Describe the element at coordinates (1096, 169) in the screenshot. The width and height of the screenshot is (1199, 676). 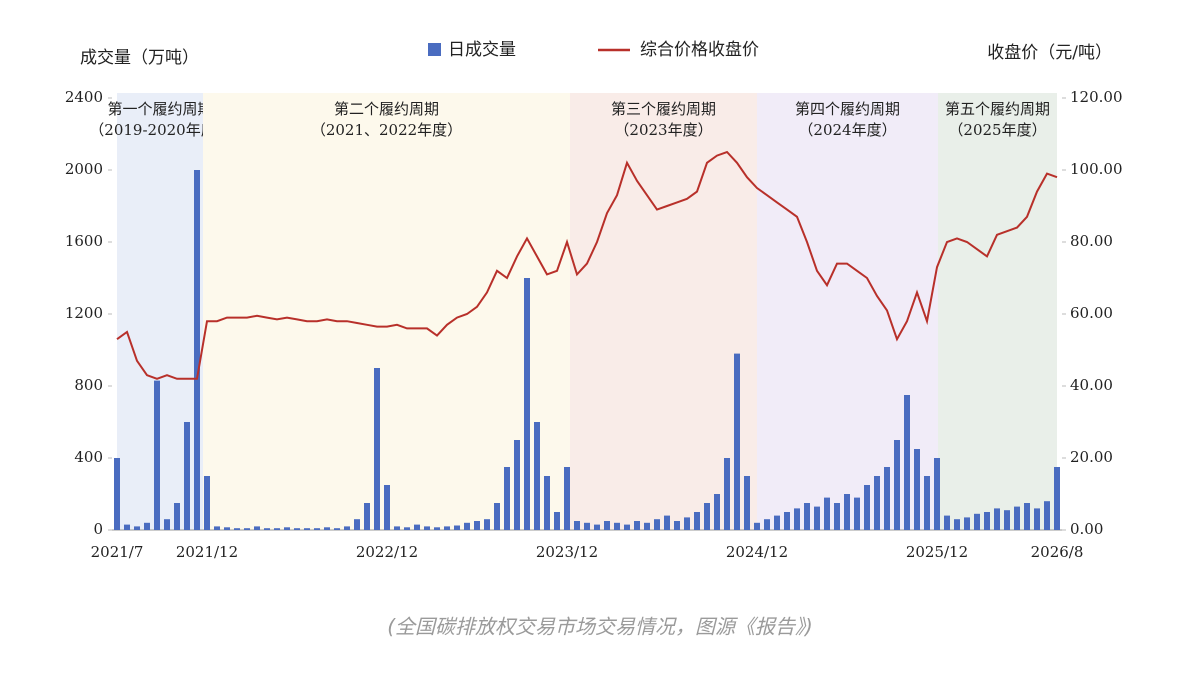
I see `y2-tick-label: 100.00` at that location.